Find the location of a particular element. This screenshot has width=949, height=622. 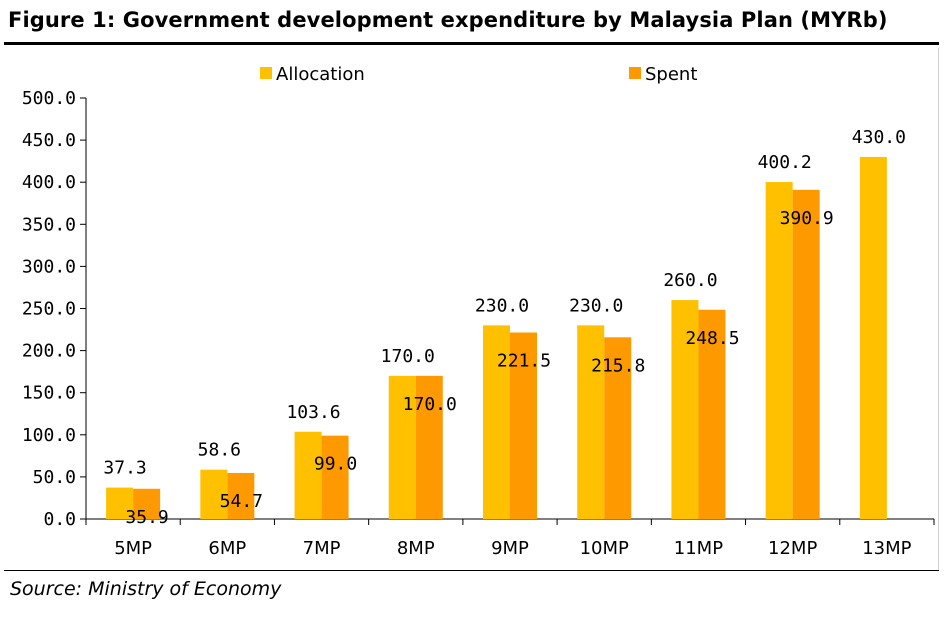

allocation-value-label: 103.6 is located at coordinates (313, 412).